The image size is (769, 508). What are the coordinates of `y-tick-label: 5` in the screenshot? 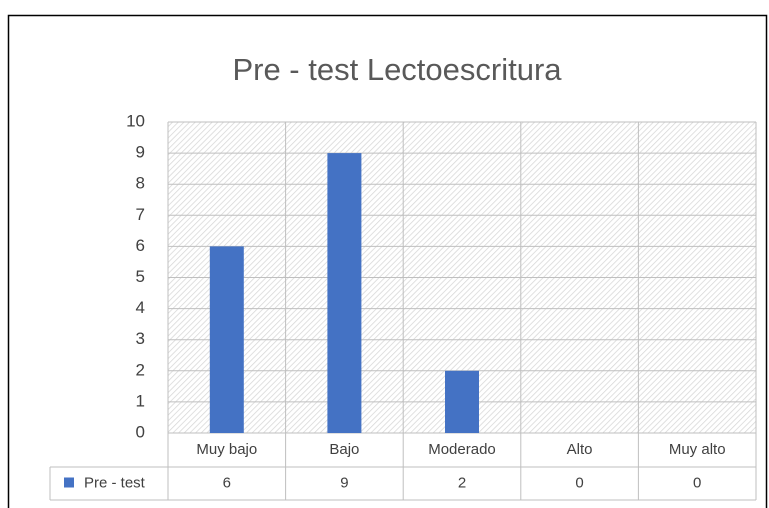 It's located at (140, 276).